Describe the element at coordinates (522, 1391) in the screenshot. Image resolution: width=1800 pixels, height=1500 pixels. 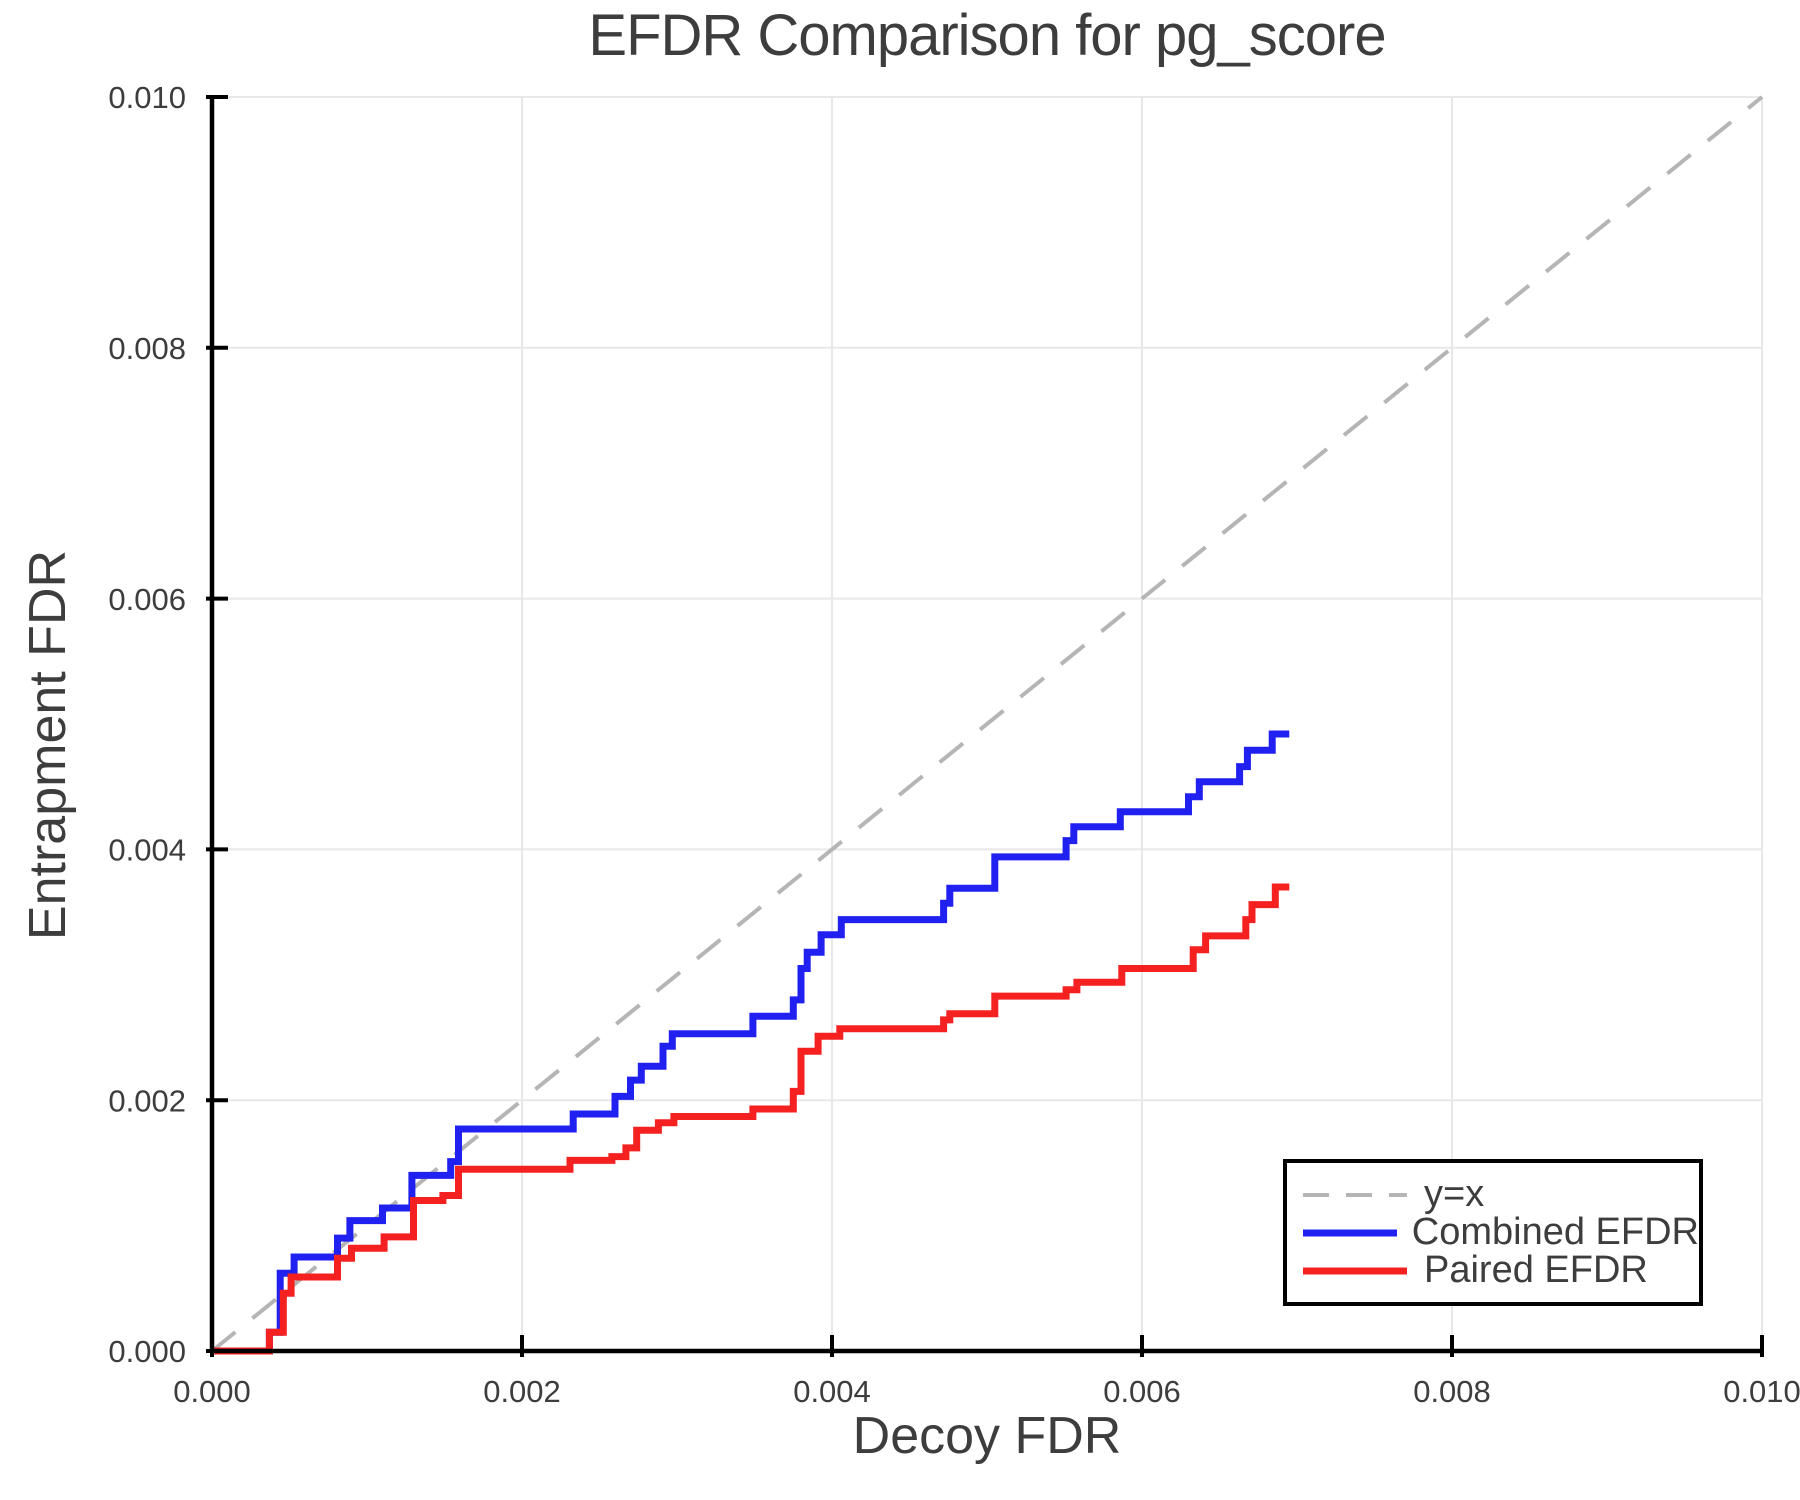
I see `x-tick-label: 0.002` at that location.